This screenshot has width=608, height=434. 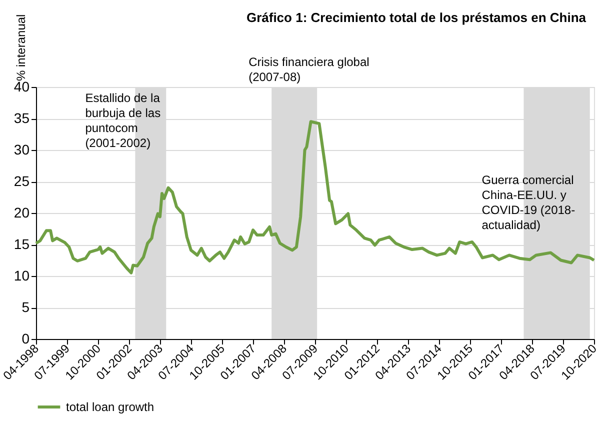 I want to click on y-tick-label: 35, so click(x=22, y=118).